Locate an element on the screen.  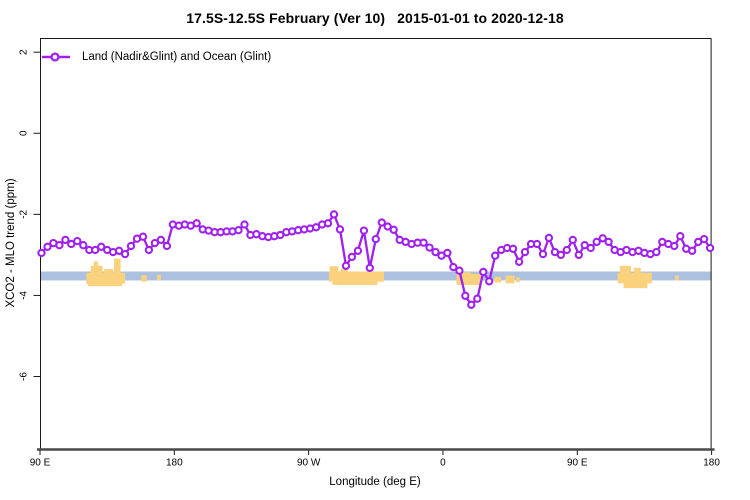
legend: Land (Nadir&Glint) and Ocean (Glint) is located at coordinates (156, 57).